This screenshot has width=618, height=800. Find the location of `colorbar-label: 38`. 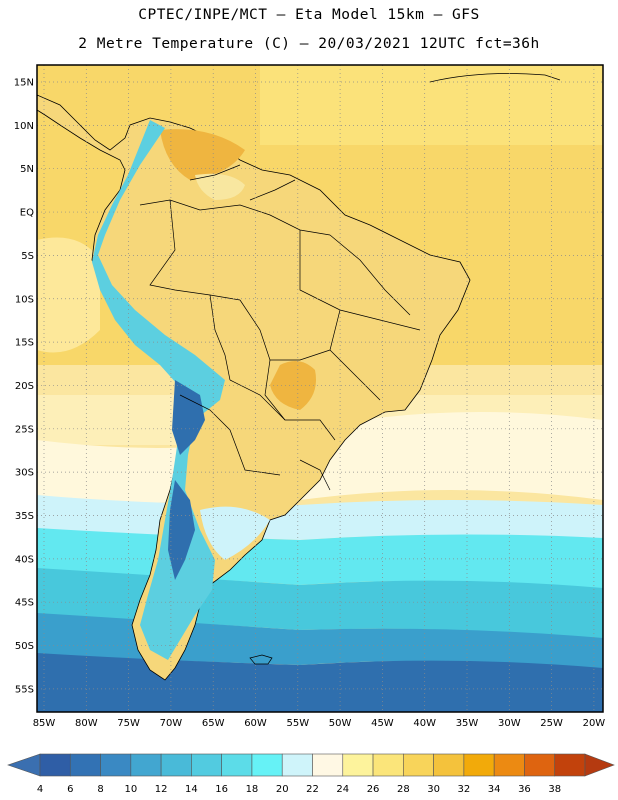

colorbar-label: 38 is located at coordinates (554, 789).